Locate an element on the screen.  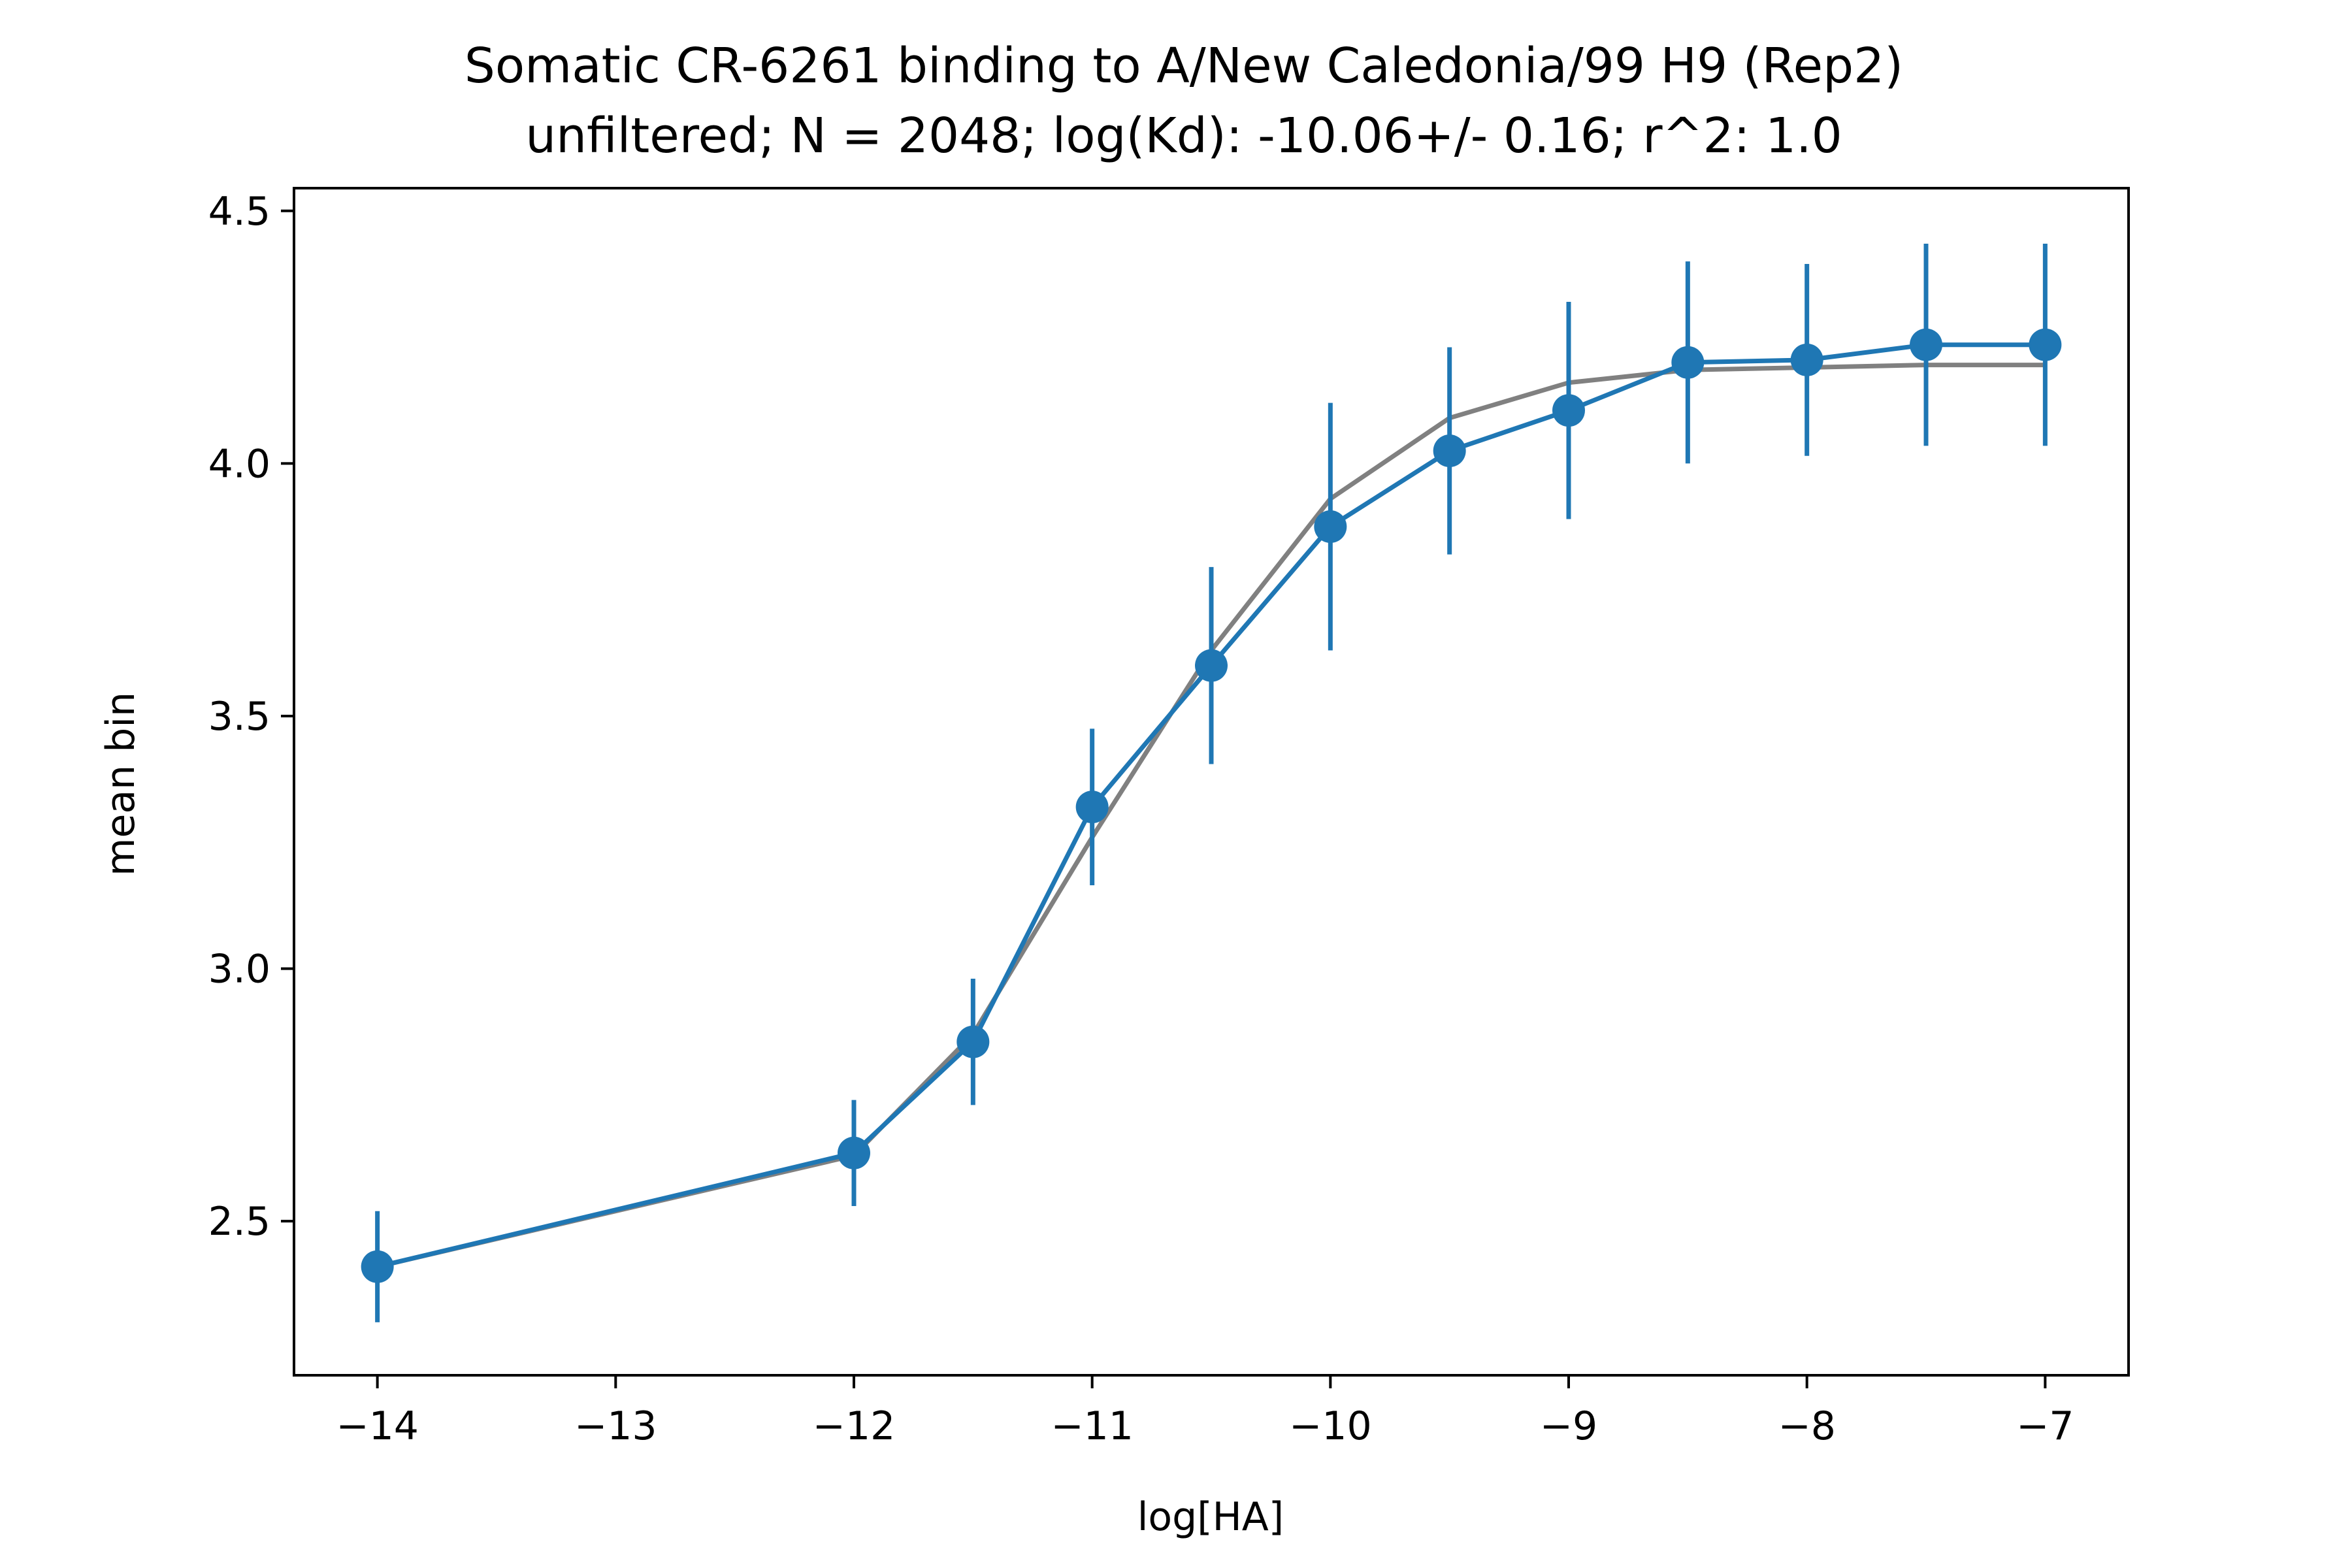
x-tick-label: −10 is located at coordinates (1330, 1426).